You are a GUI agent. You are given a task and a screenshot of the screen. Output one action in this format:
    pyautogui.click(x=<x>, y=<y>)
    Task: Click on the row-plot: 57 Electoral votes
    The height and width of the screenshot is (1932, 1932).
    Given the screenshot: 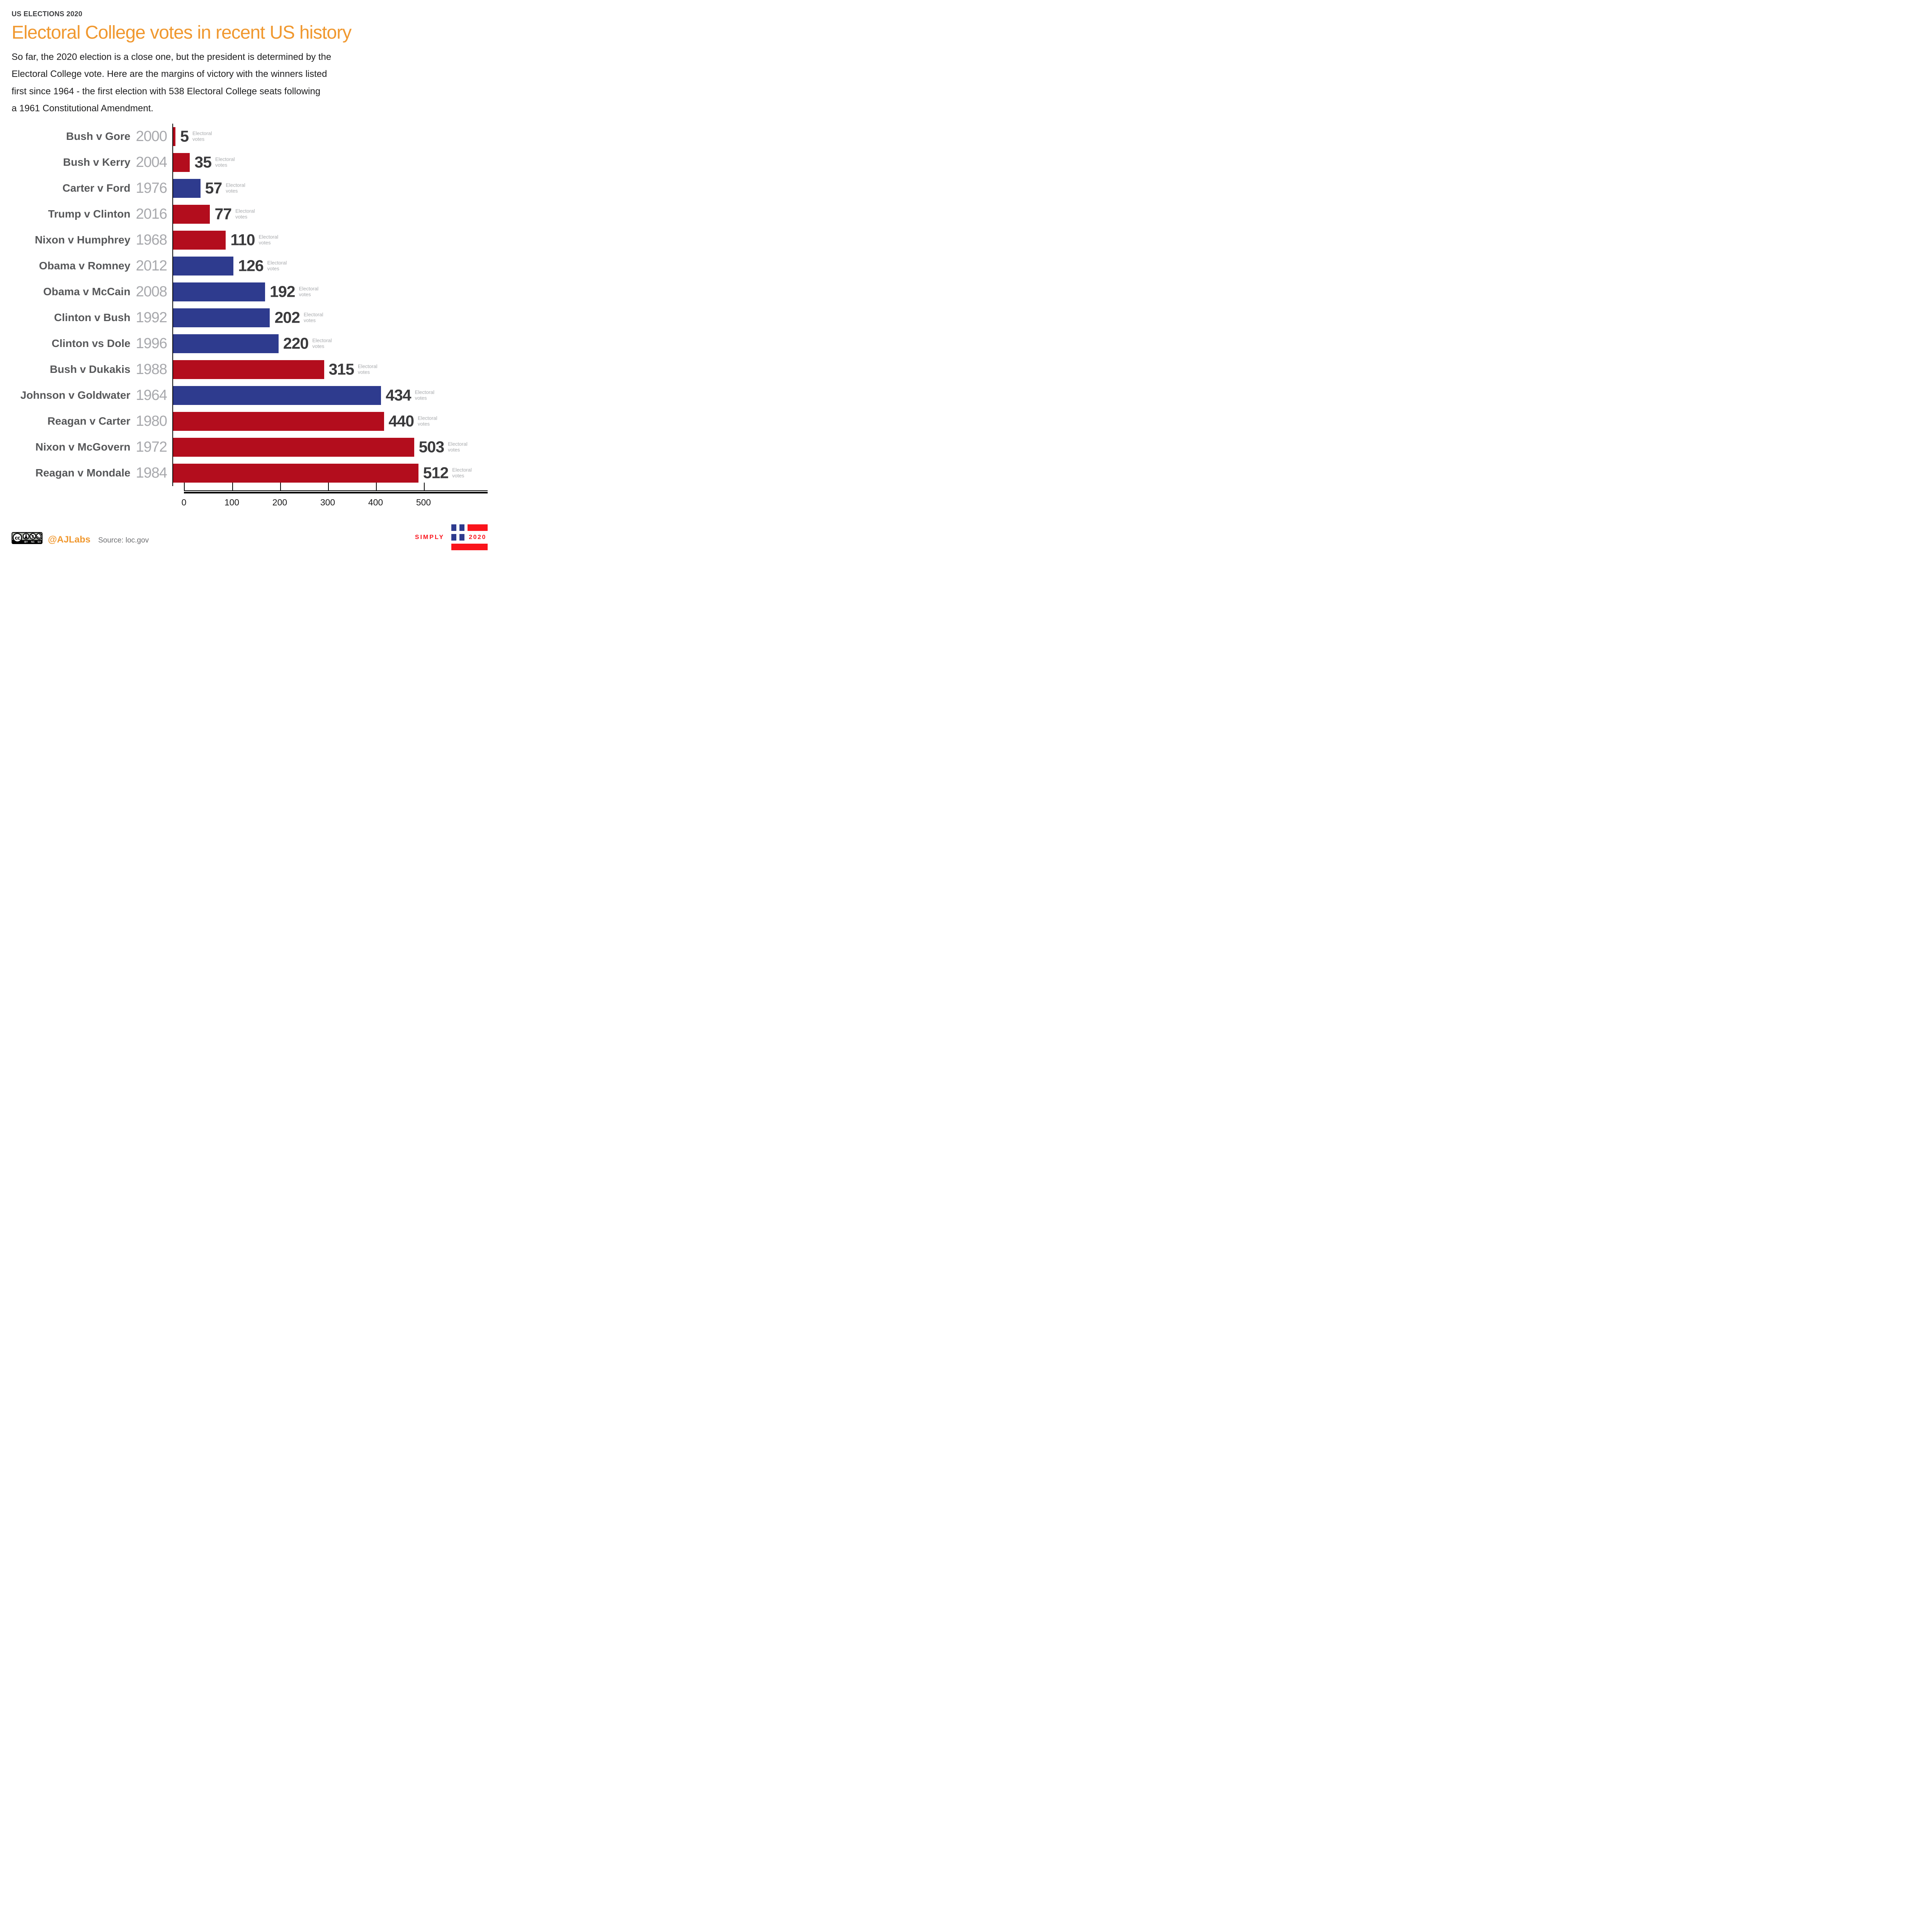 What is the action you would take?
    pyautogui.click(x=330, y=188)
    